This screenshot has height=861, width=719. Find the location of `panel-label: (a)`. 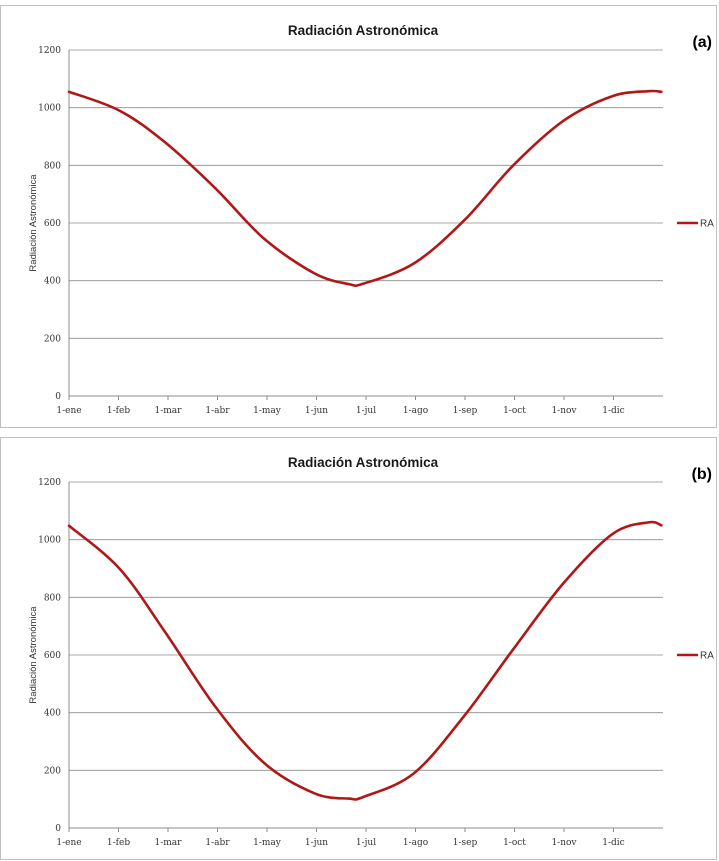

panel-label: (a) is located at coordinates (702, 42).